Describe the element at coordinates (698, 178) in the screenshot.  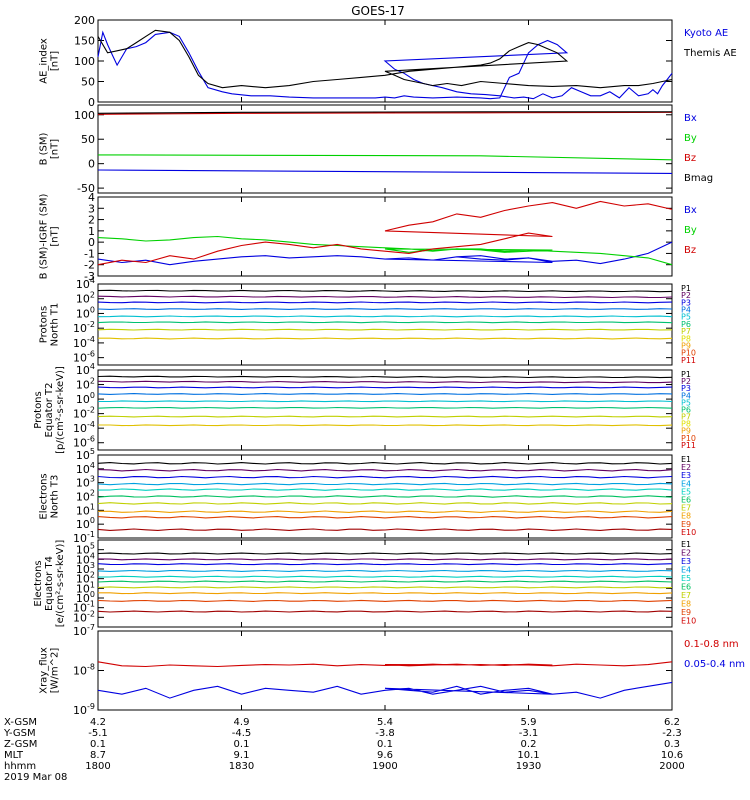
I see `legend-label: Bmag` at that location.